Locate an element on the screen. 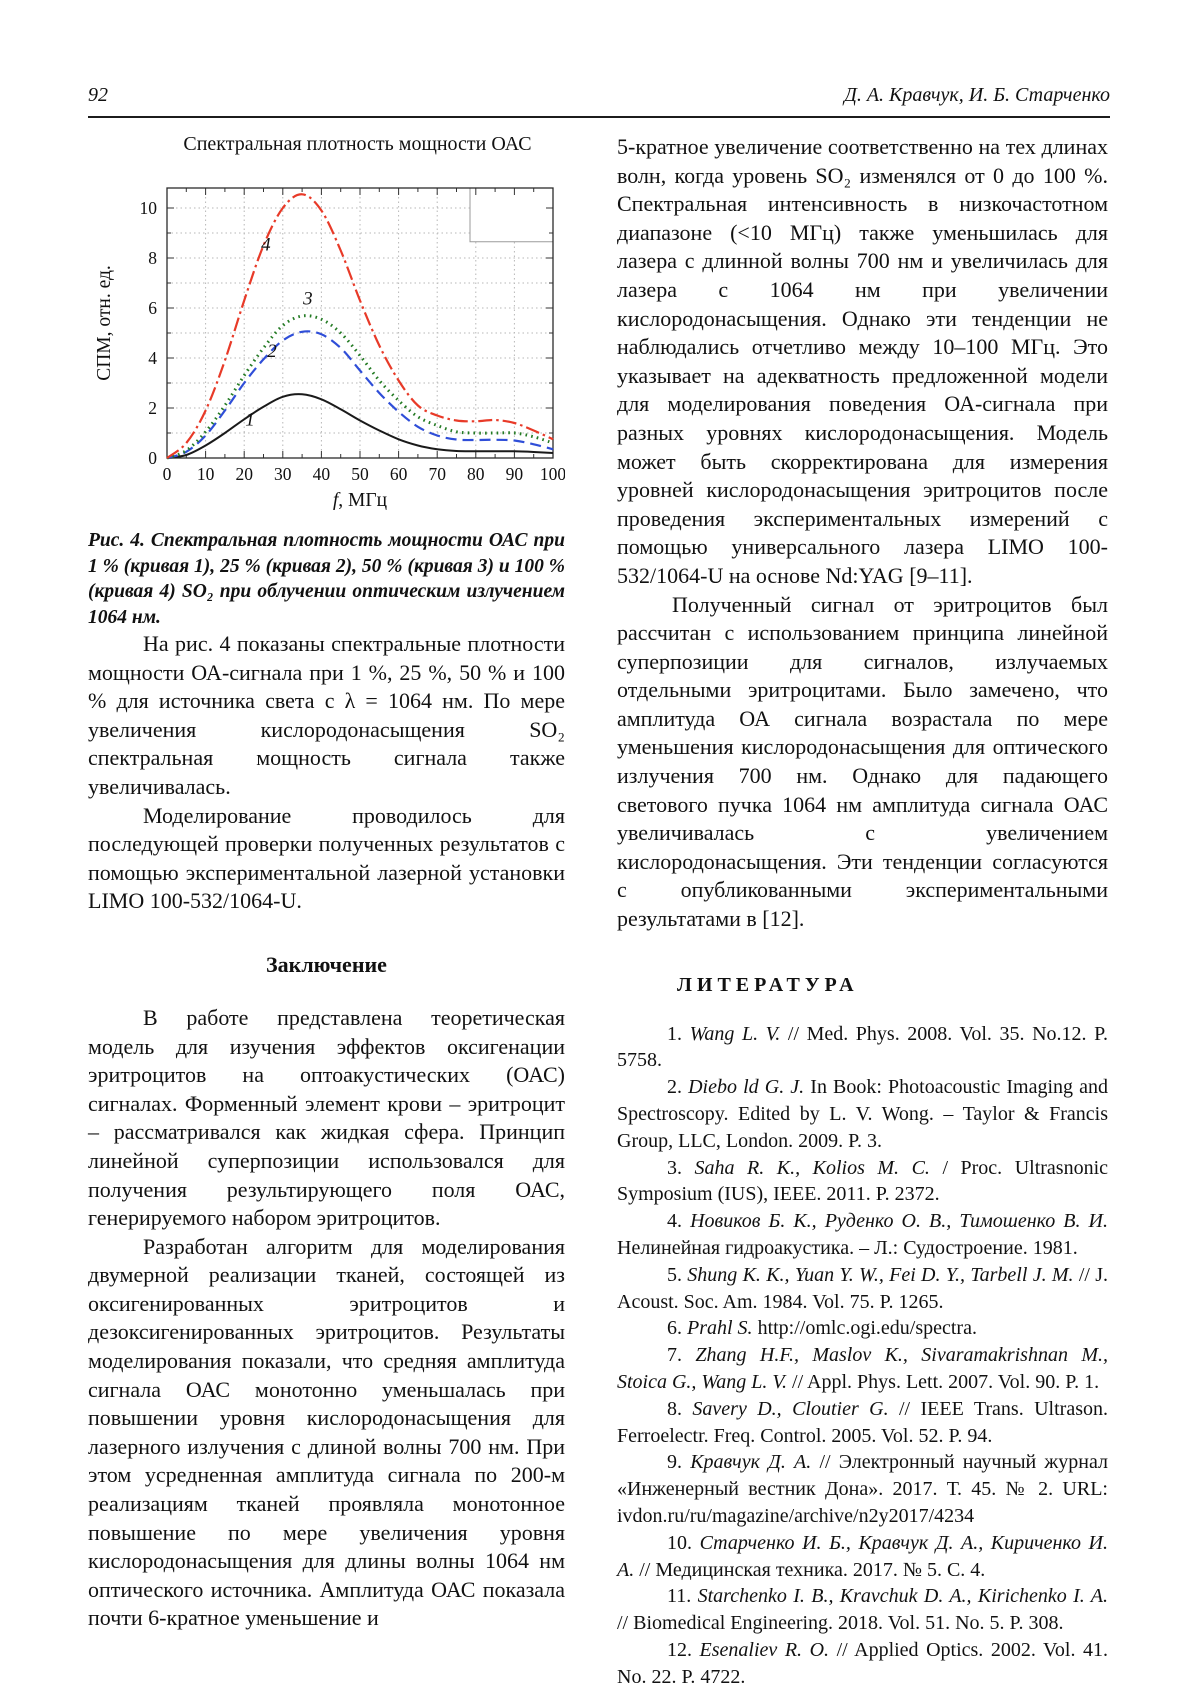 The height and width of the screenshot is (1698, 1200). curve-label-4: 4 is located at coordinates (266, 245).